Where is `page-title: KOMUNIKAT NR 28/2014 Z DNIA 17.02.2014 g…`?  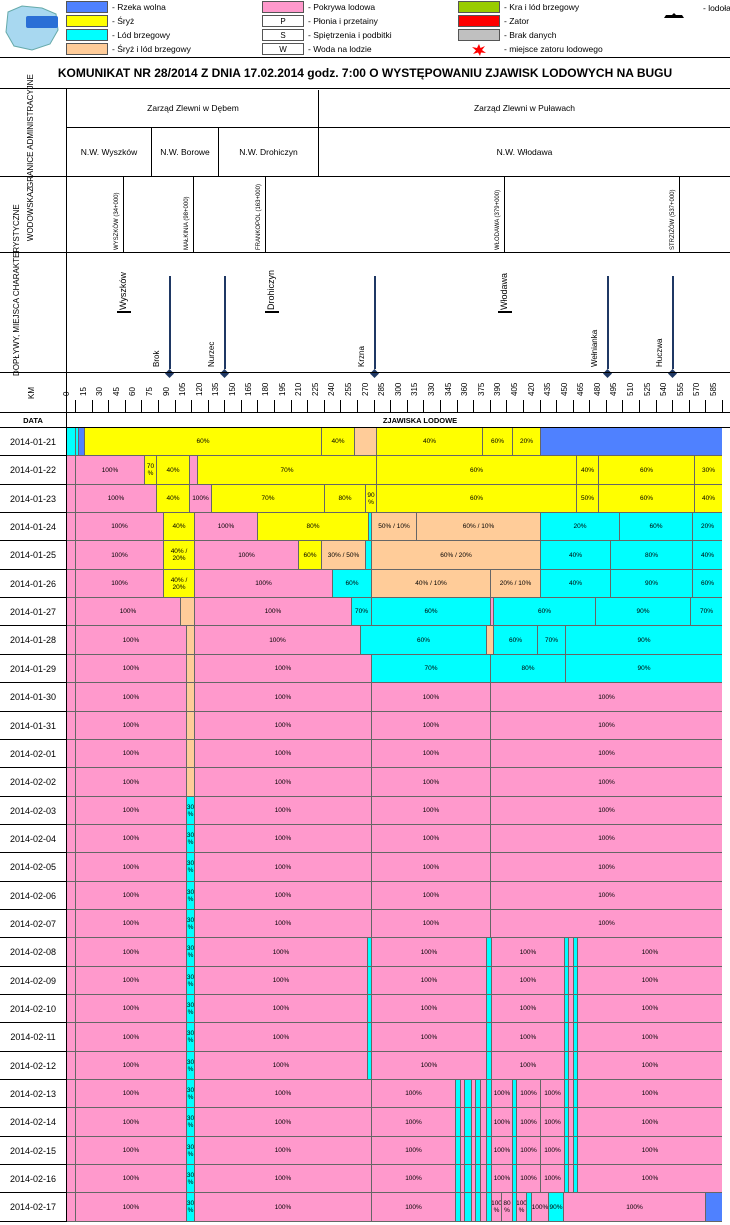
page-title: KOMUNIKAT NR 28/2014 Z DNIA 17.02.2014 g… is located at coordinates (365, 73).